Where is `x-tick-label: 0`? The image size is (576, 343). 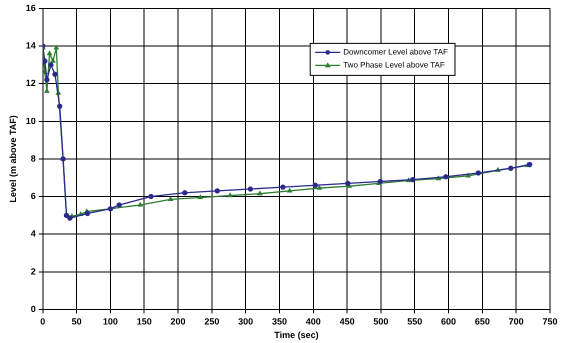
x-tick-label: 0 is located at coordinates (43, 321).